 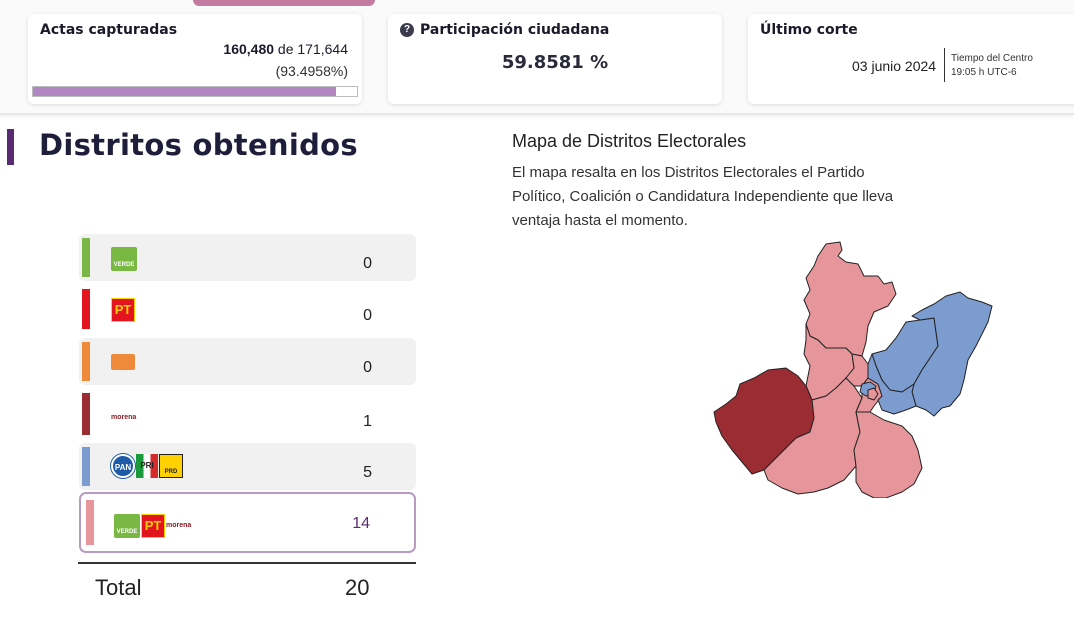 I want to click on result-value: 14, so click(x=361, y=523).